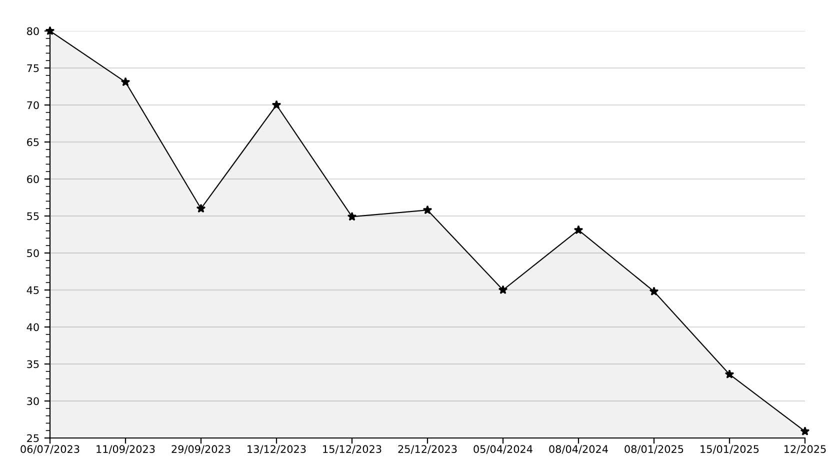 The width and height of the screenshot is (834, 468). Describe the element at coordinates (352, 449) in the screenshot. I see `x-tick-label: 15/12/2023` at that location.